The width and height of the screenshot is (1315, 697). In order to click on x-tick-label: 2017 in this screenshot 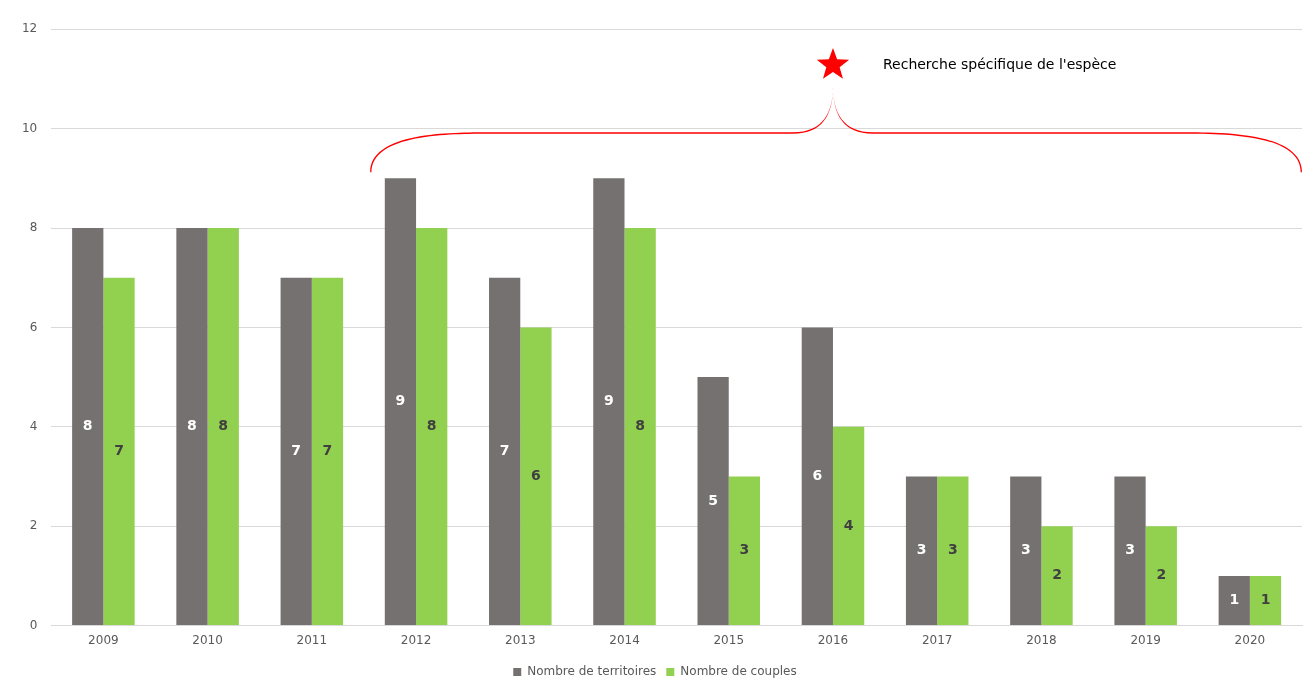, I will do `click(937, 639)`.